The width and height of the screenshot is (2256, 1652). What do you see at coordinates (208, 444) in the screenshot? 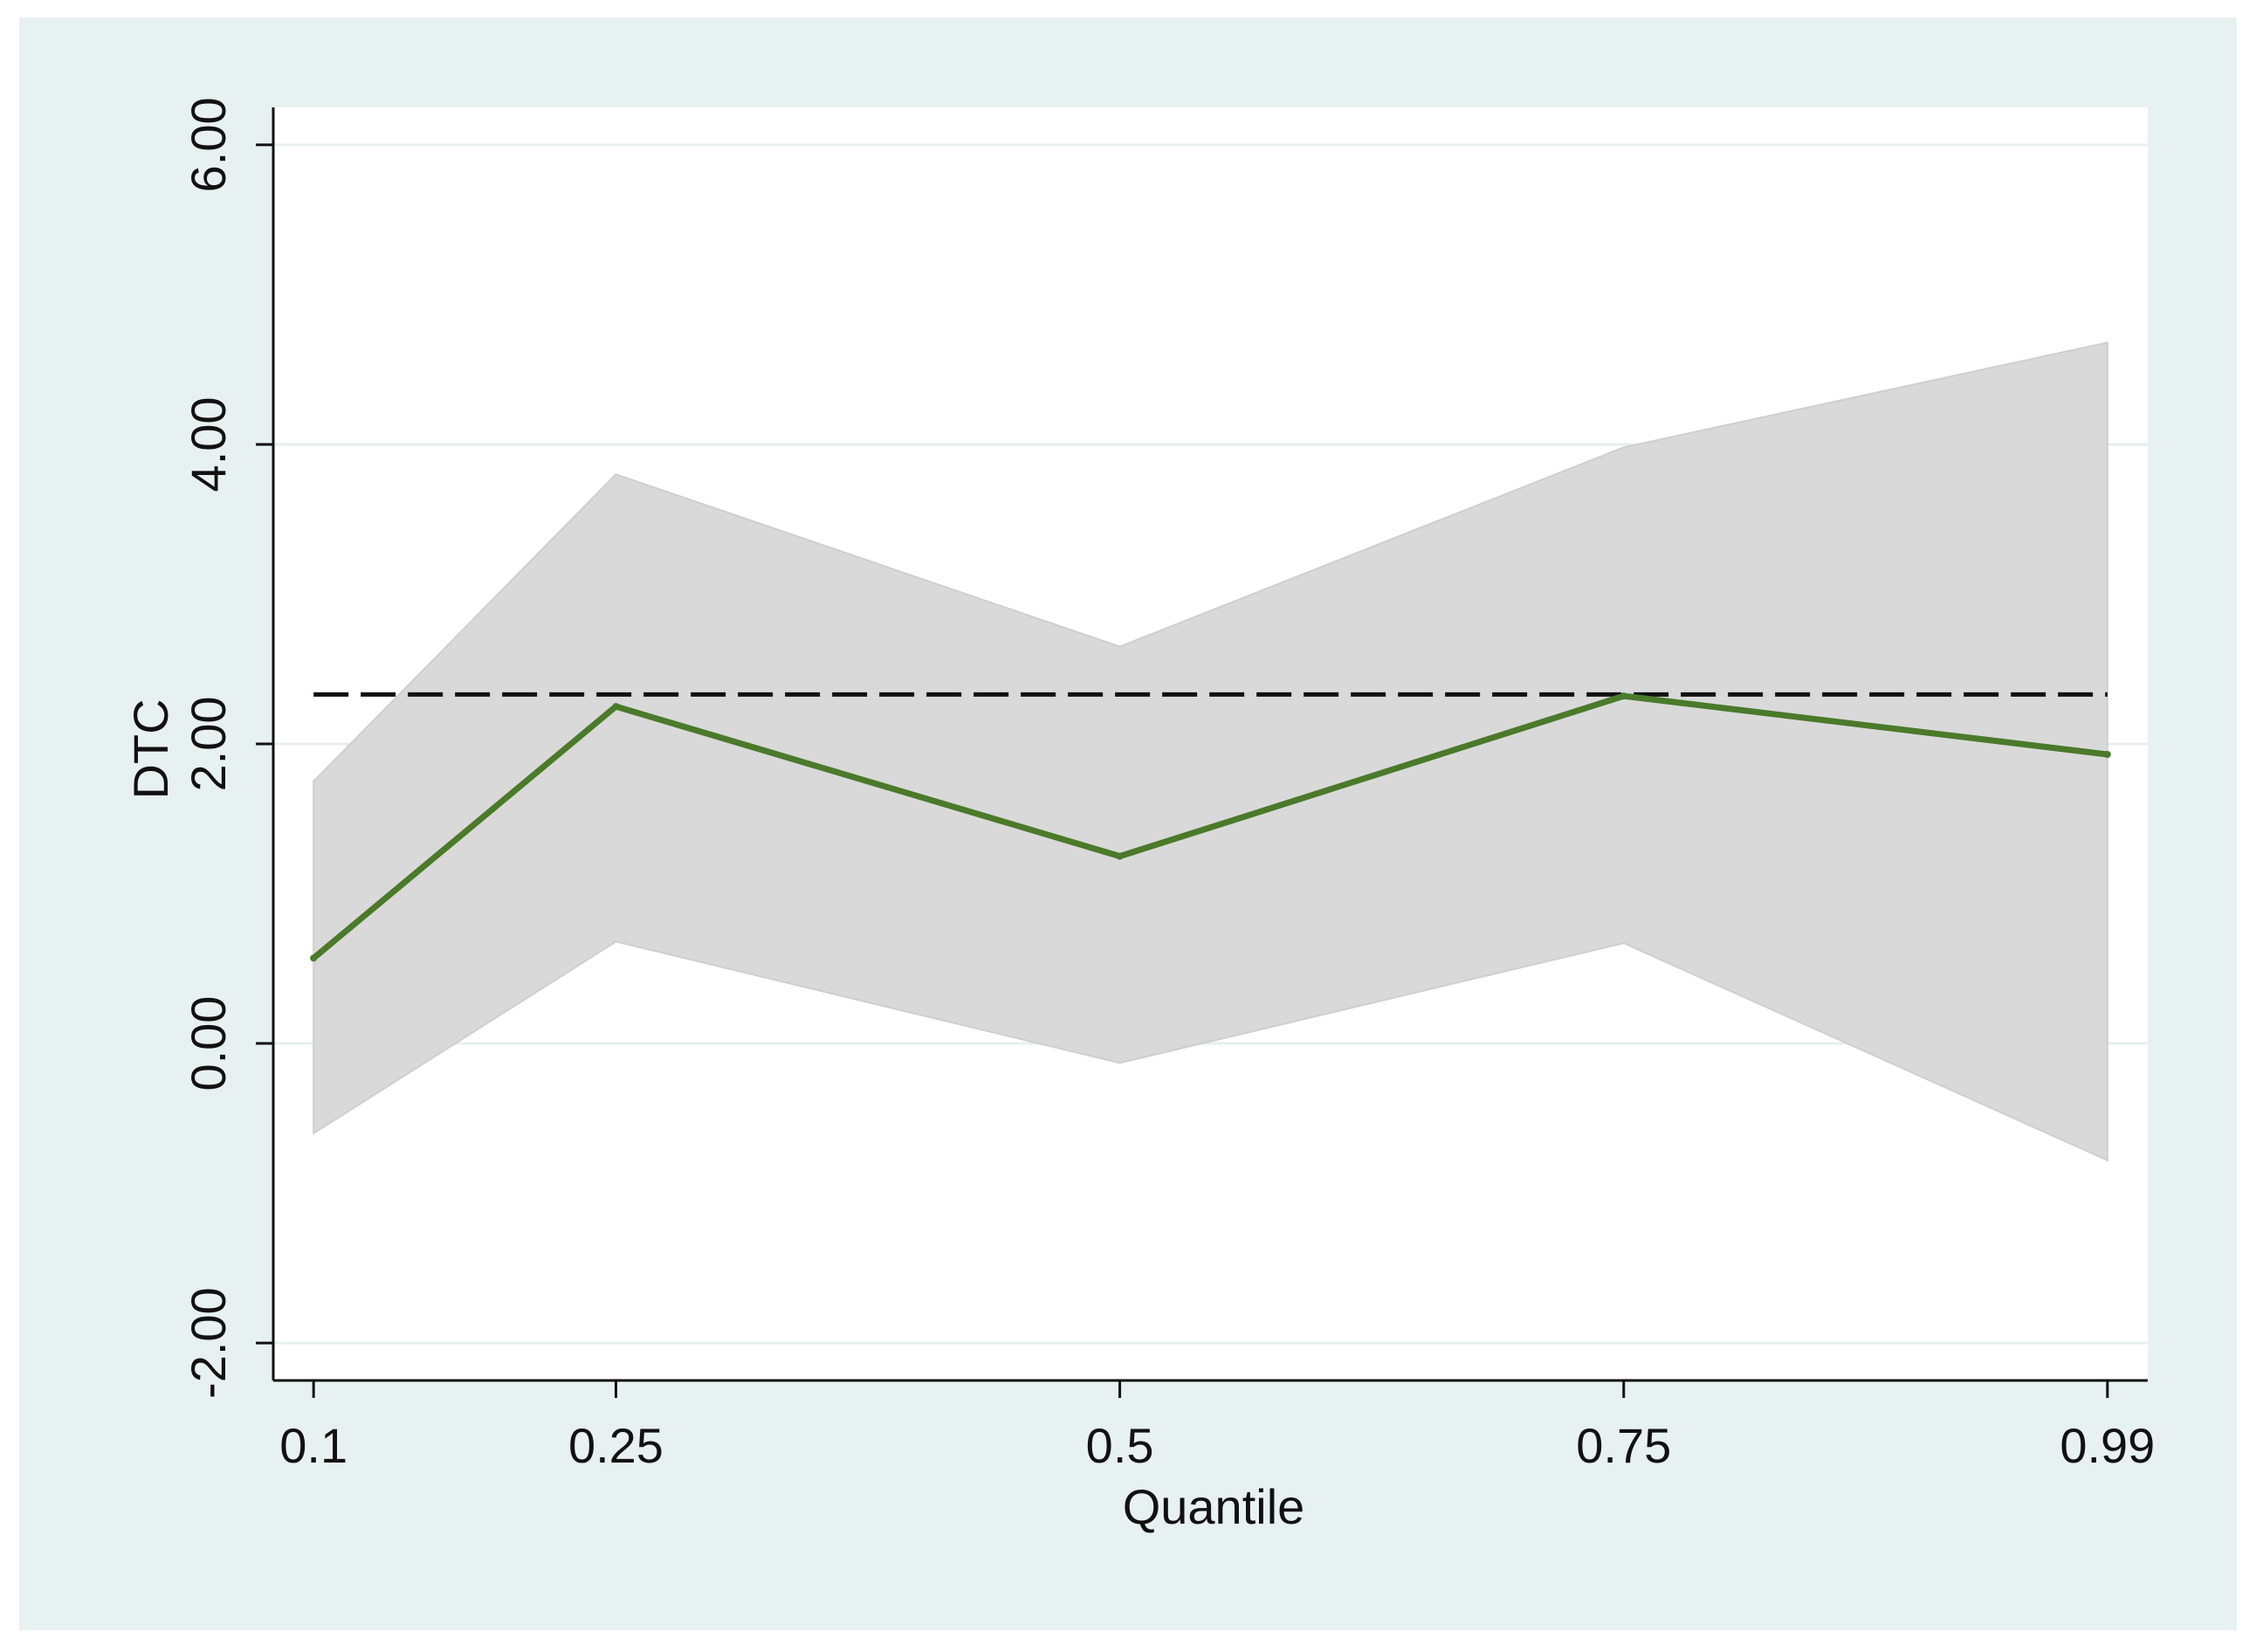
I see `y-tick-label-3: 4.00` at bounding box center [208, 444].